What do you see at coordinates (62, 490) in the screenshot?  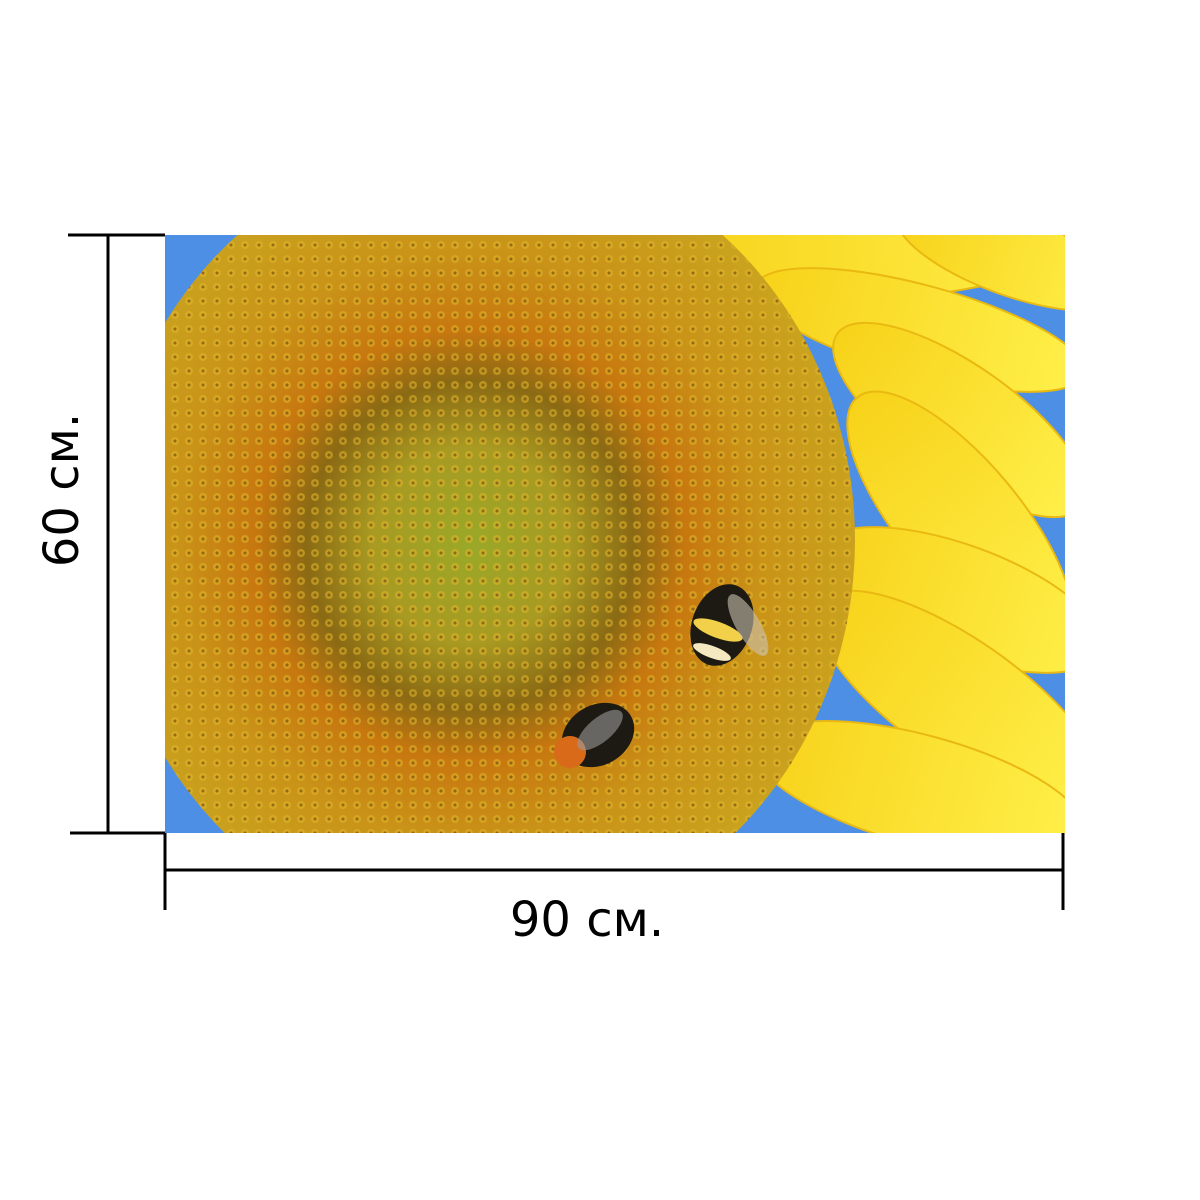 I see `height-label: 60 см.` at bounding box center [62, 490].